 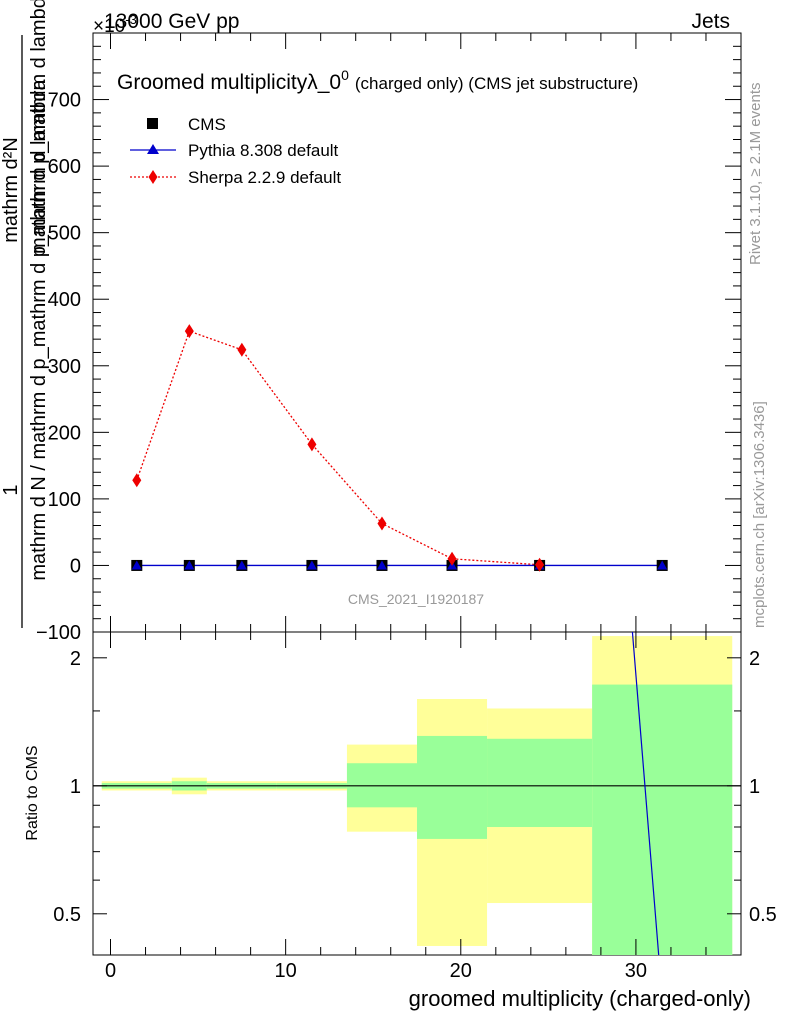 What do you see at coordinates (763, 915) in the screenshot?
I see `ratio-y-tick-label-right: 0.5` at bounding box center [763, 915].